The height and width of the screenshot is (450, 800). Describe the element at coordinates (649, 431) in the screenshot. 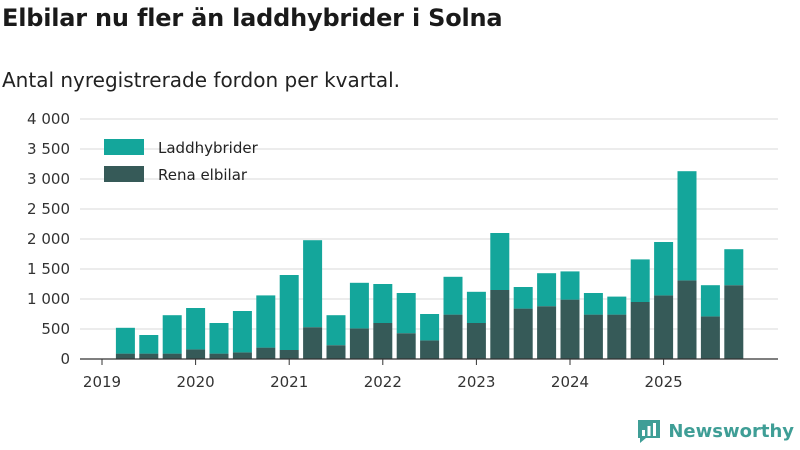

I see `newsworthy-logo-icon` at that location.